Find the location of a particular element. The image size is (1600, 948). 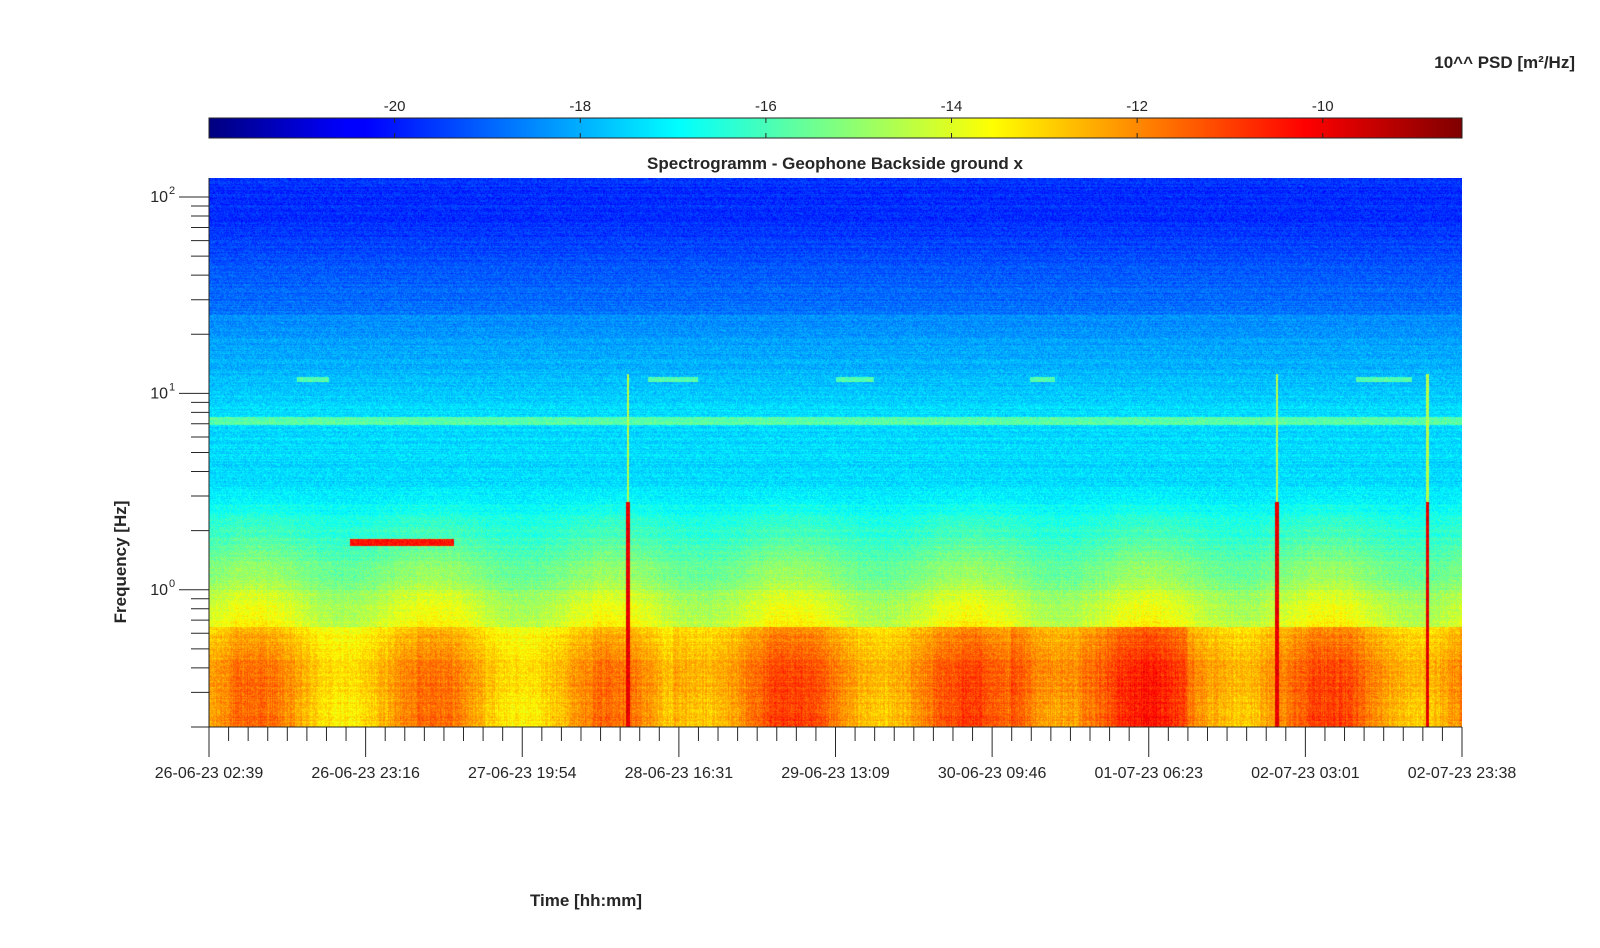

y-tick-exponent: 1 is located at coordinates (172, 387).